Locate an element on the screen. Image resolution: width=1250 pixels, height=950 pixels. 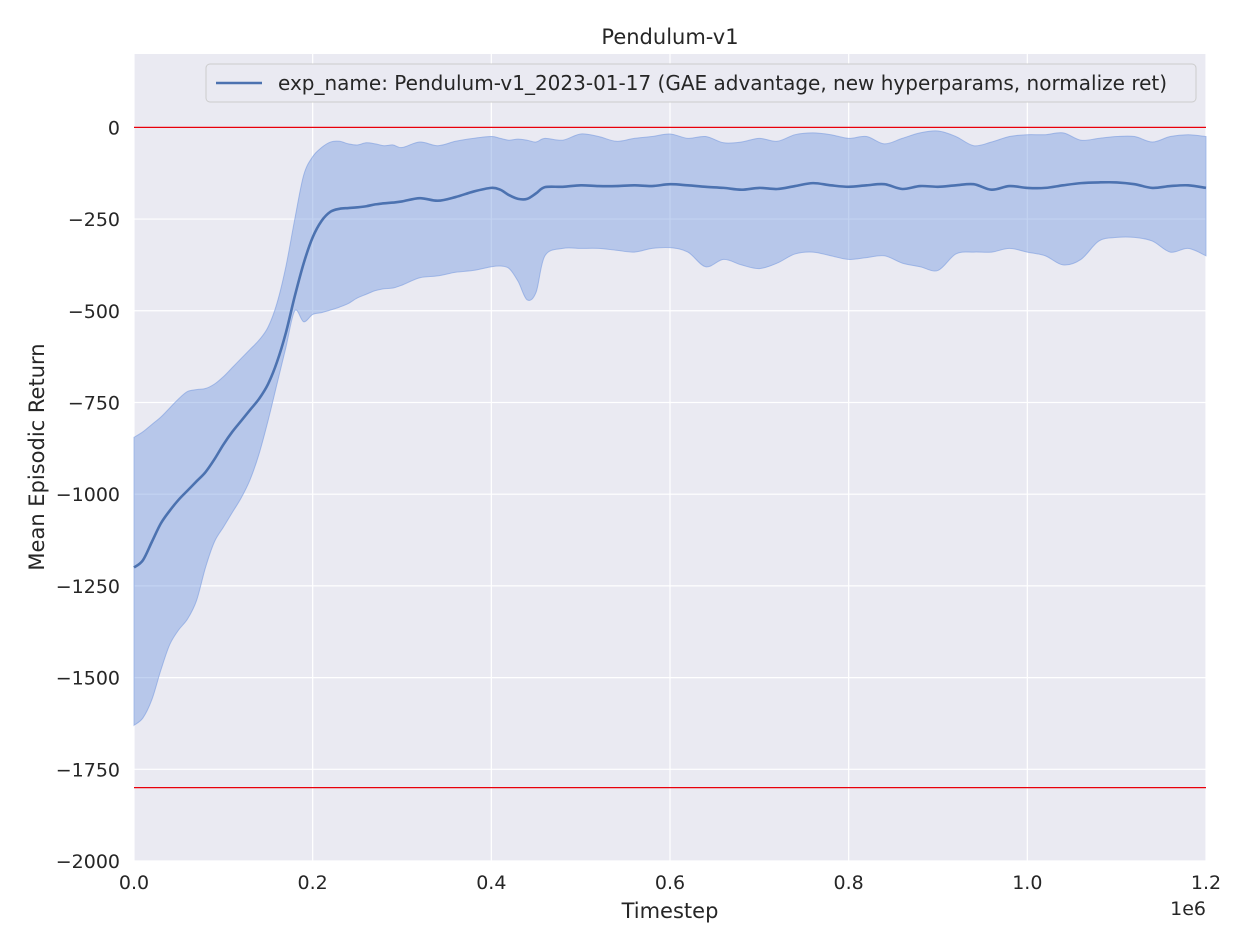
x-tick-label: 0.8 is located at coordinates (849, 883).